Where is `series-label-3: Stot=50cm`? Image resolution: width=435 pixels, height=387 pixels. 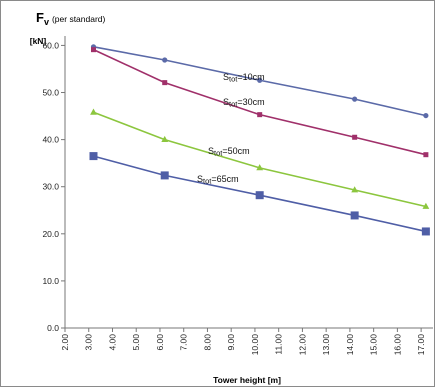
series-label-3: Stot=50cm is located at coordinates (229, 152).